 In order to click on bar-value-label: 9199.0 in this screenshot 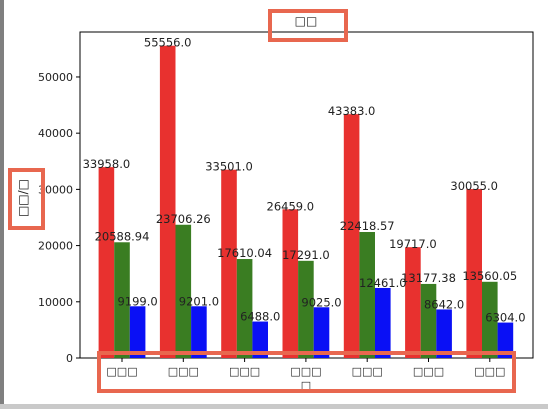, I will do `click(137, 301)`.